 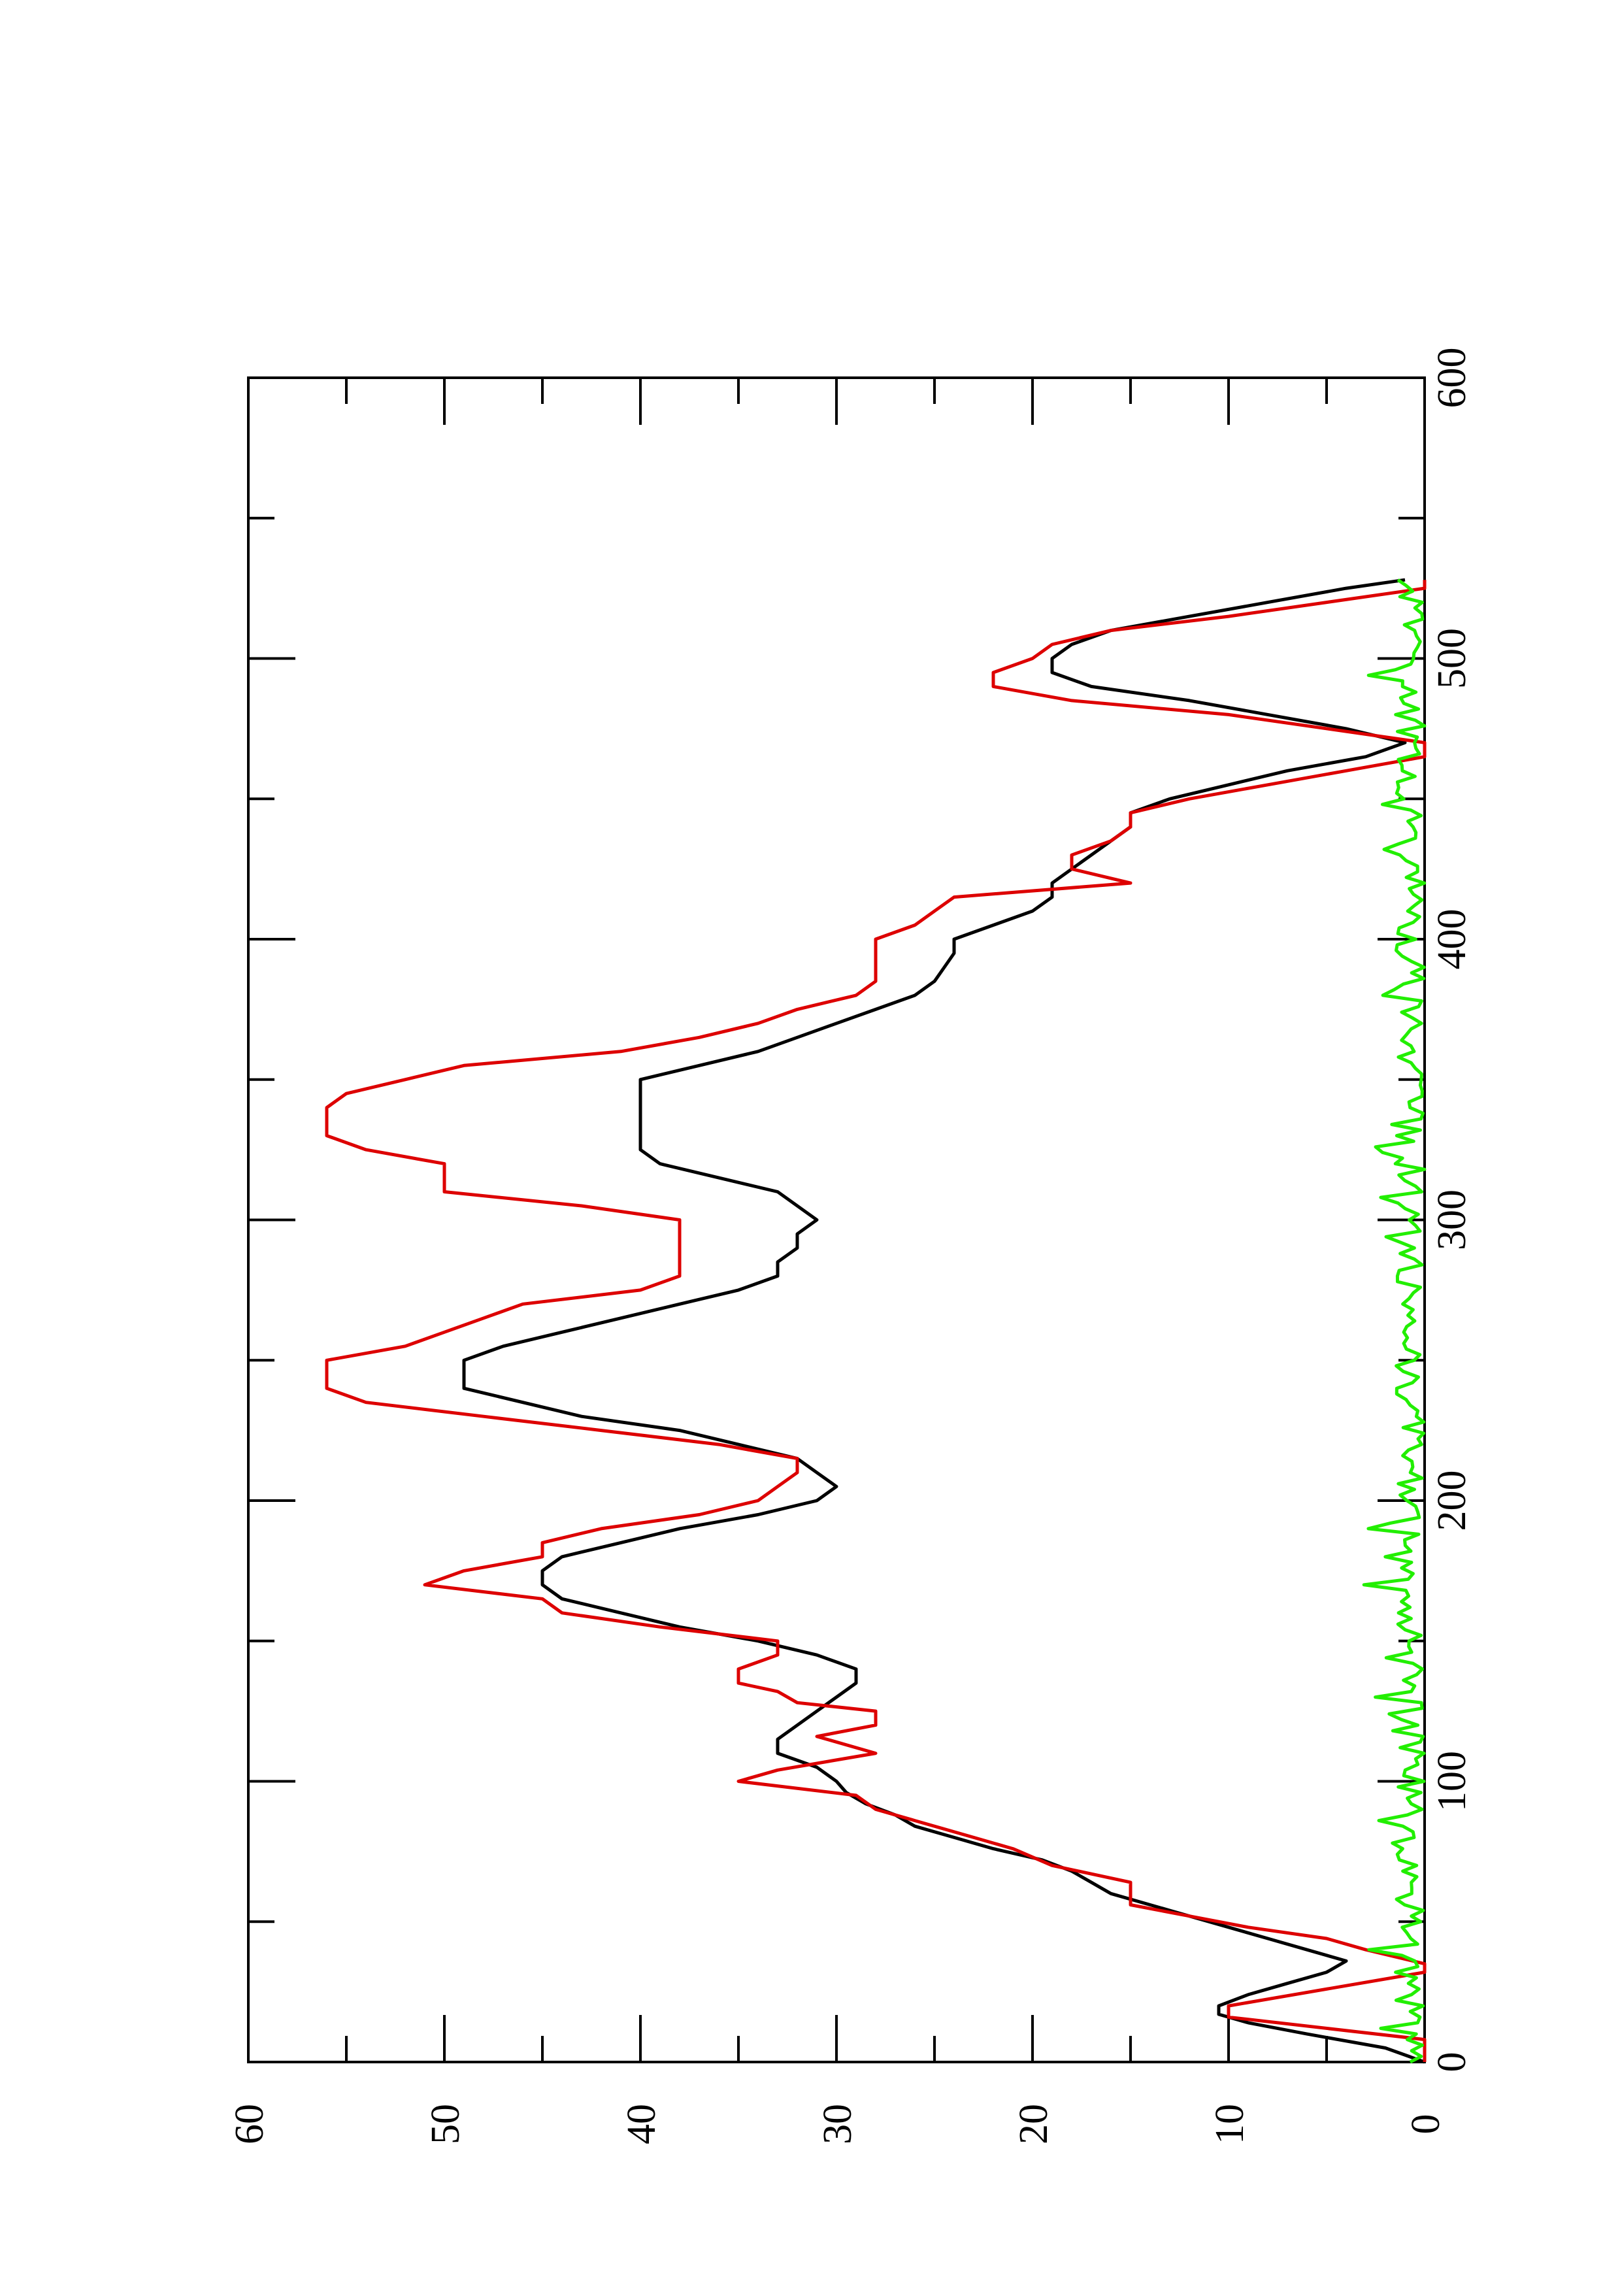 What do you see at coordinates (1452, 1220) in the screenshot?
I see `x-tick-label: 300` at bounding box center [1452, 1220].